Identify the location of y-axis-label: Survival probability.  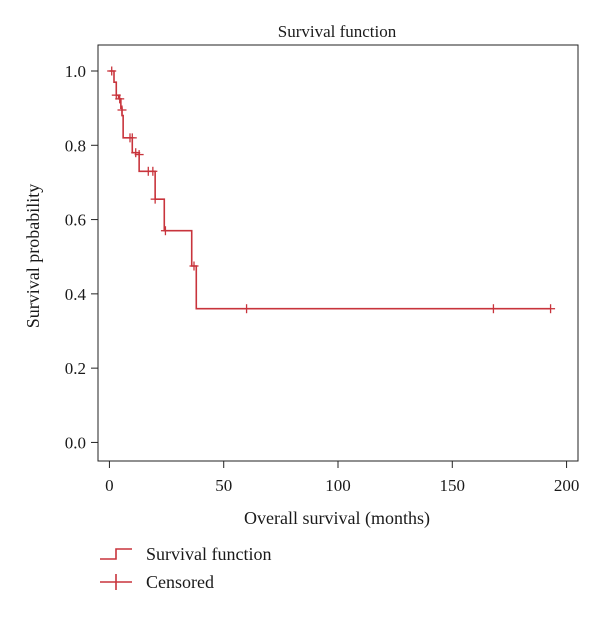
(33, 256).